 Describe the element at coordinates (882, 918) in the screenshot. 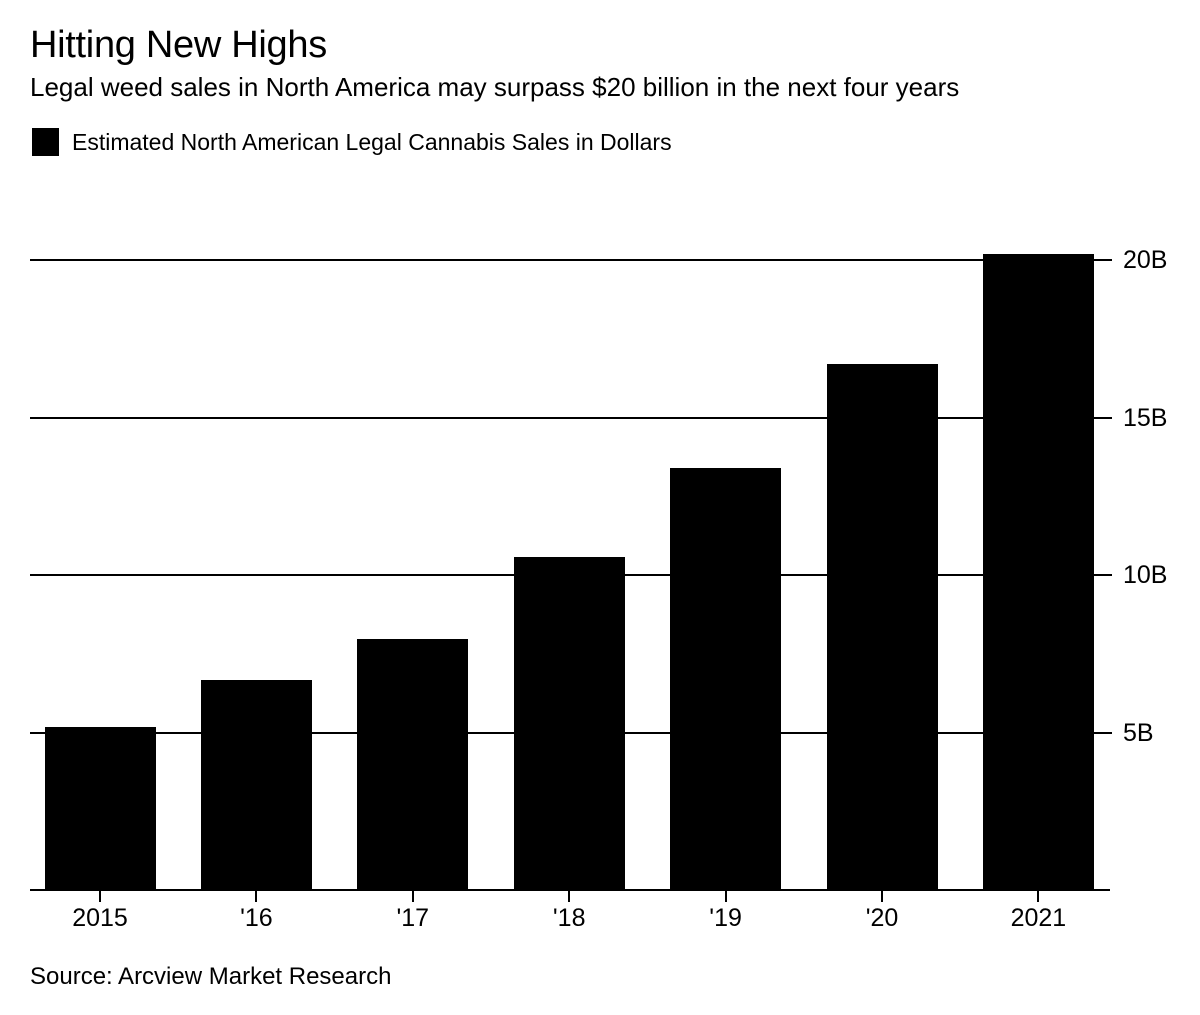

I see `xtick-label-20: '20` at that location.